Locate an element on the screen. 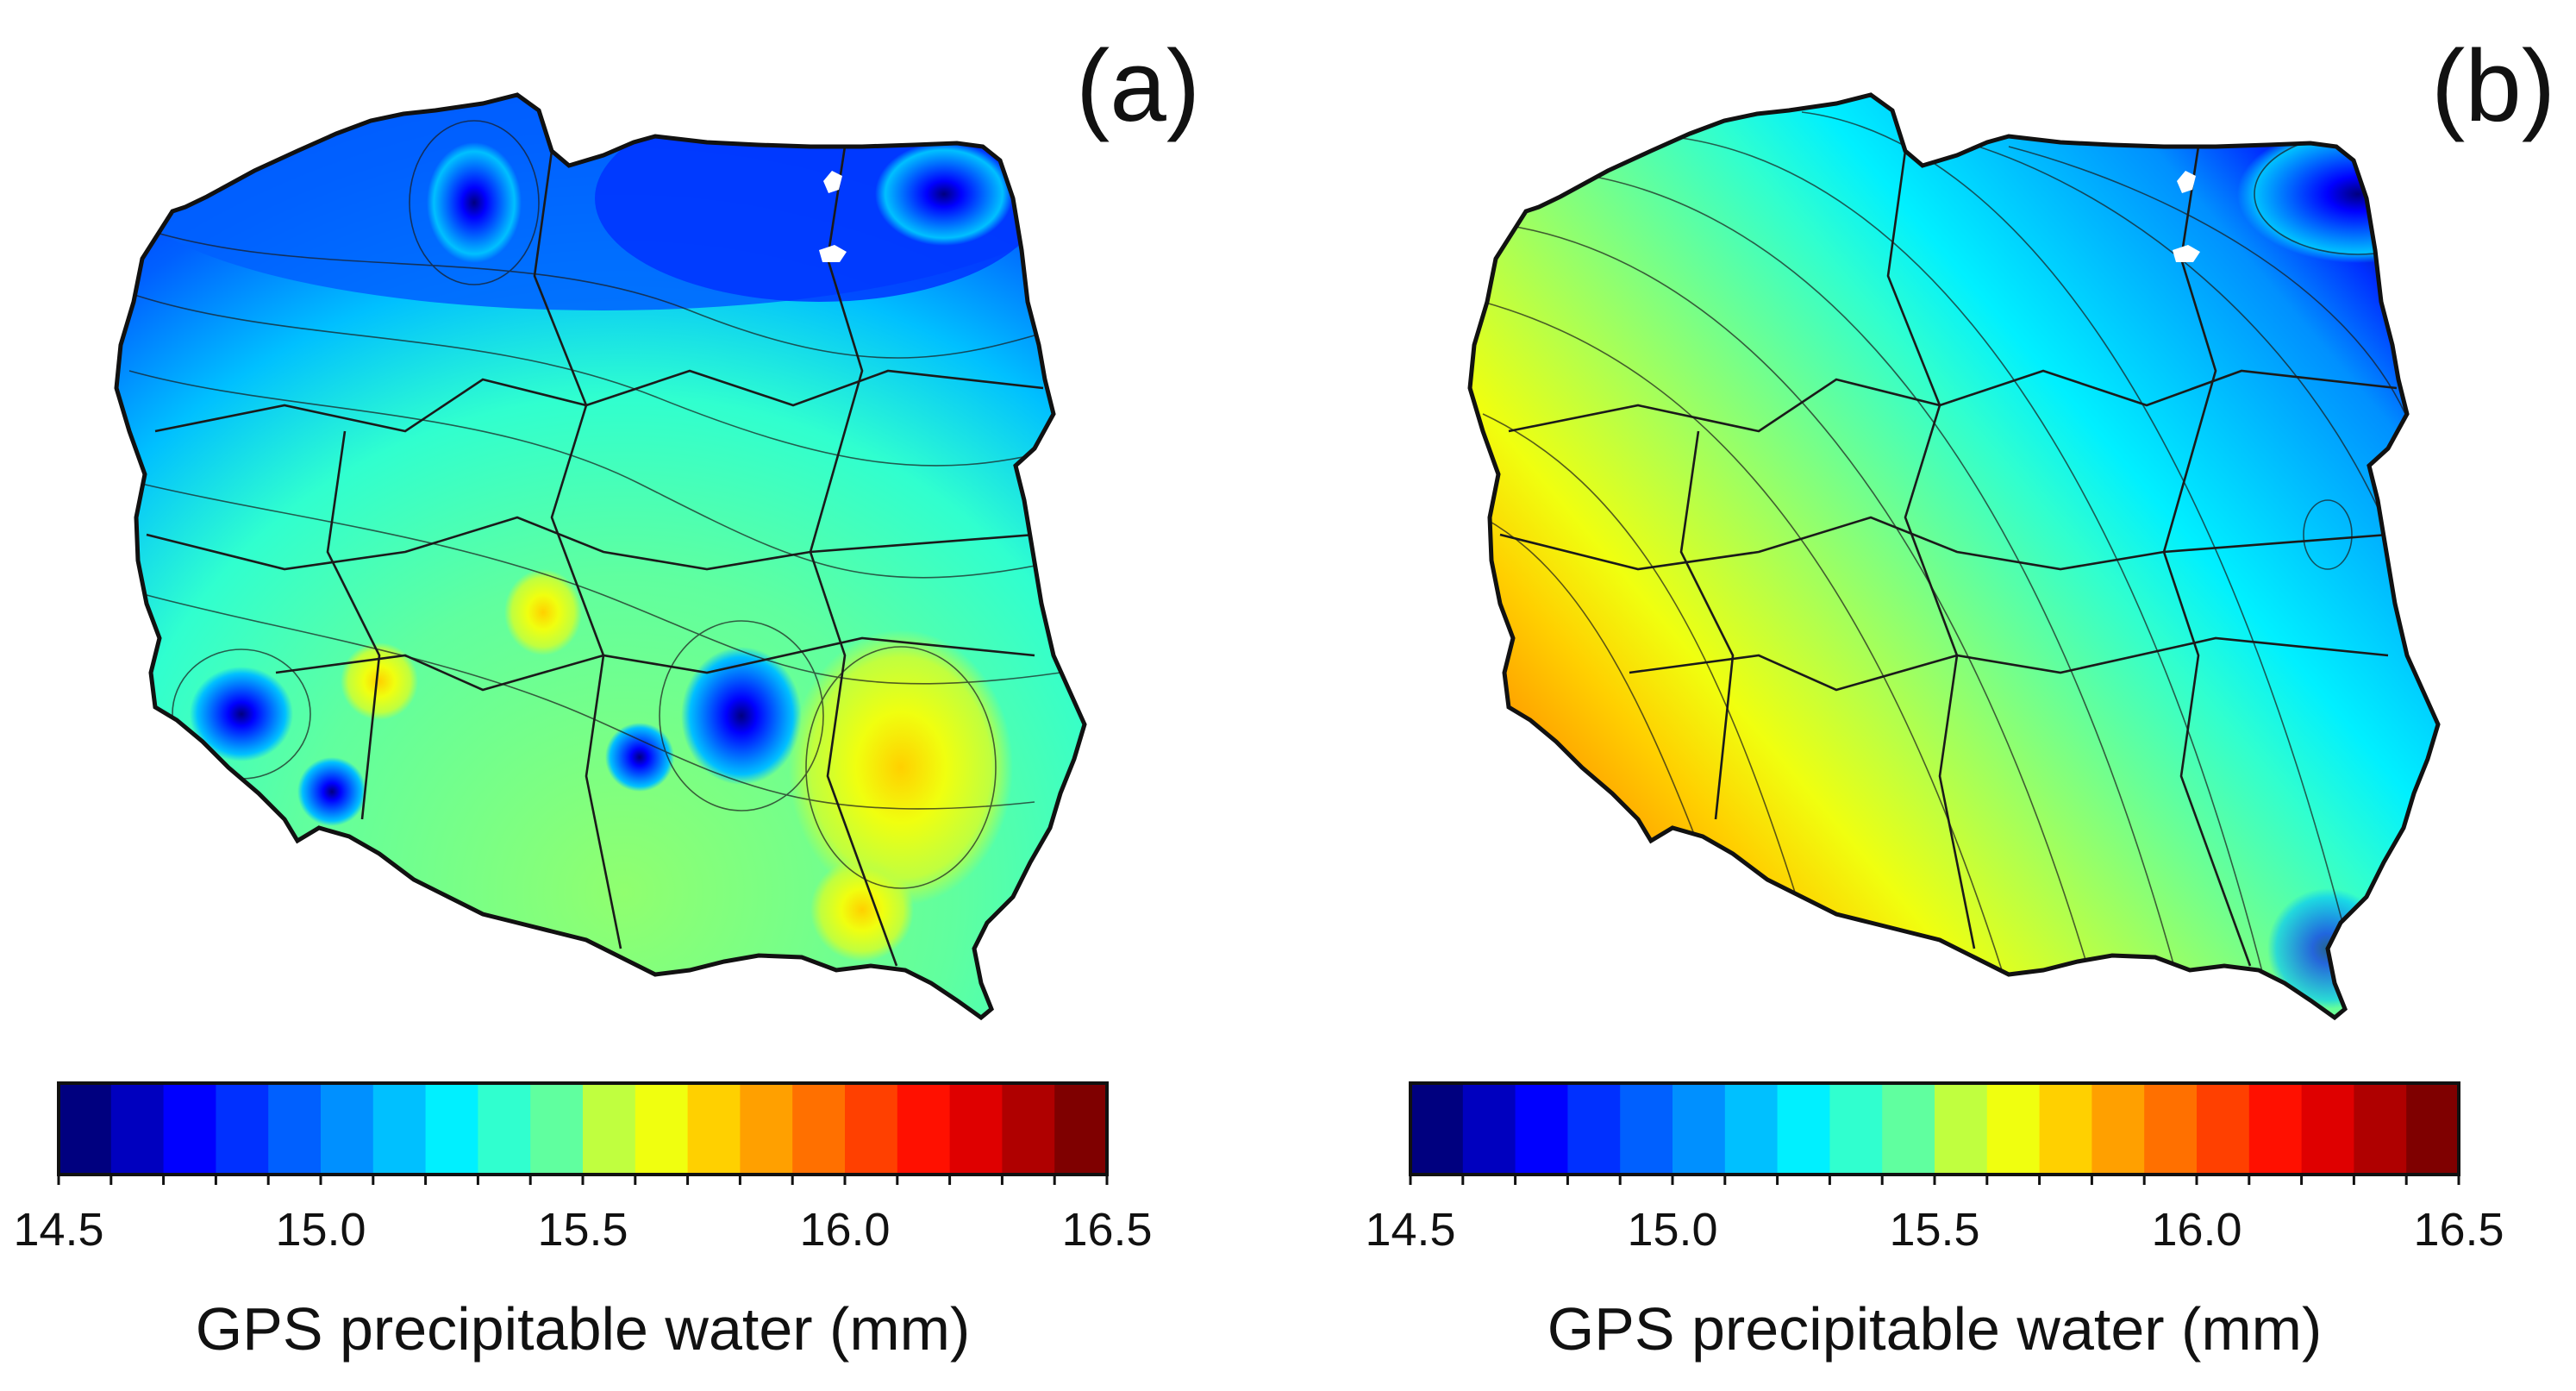  panel-a-maximum-south is located at coordinates (862, 910).